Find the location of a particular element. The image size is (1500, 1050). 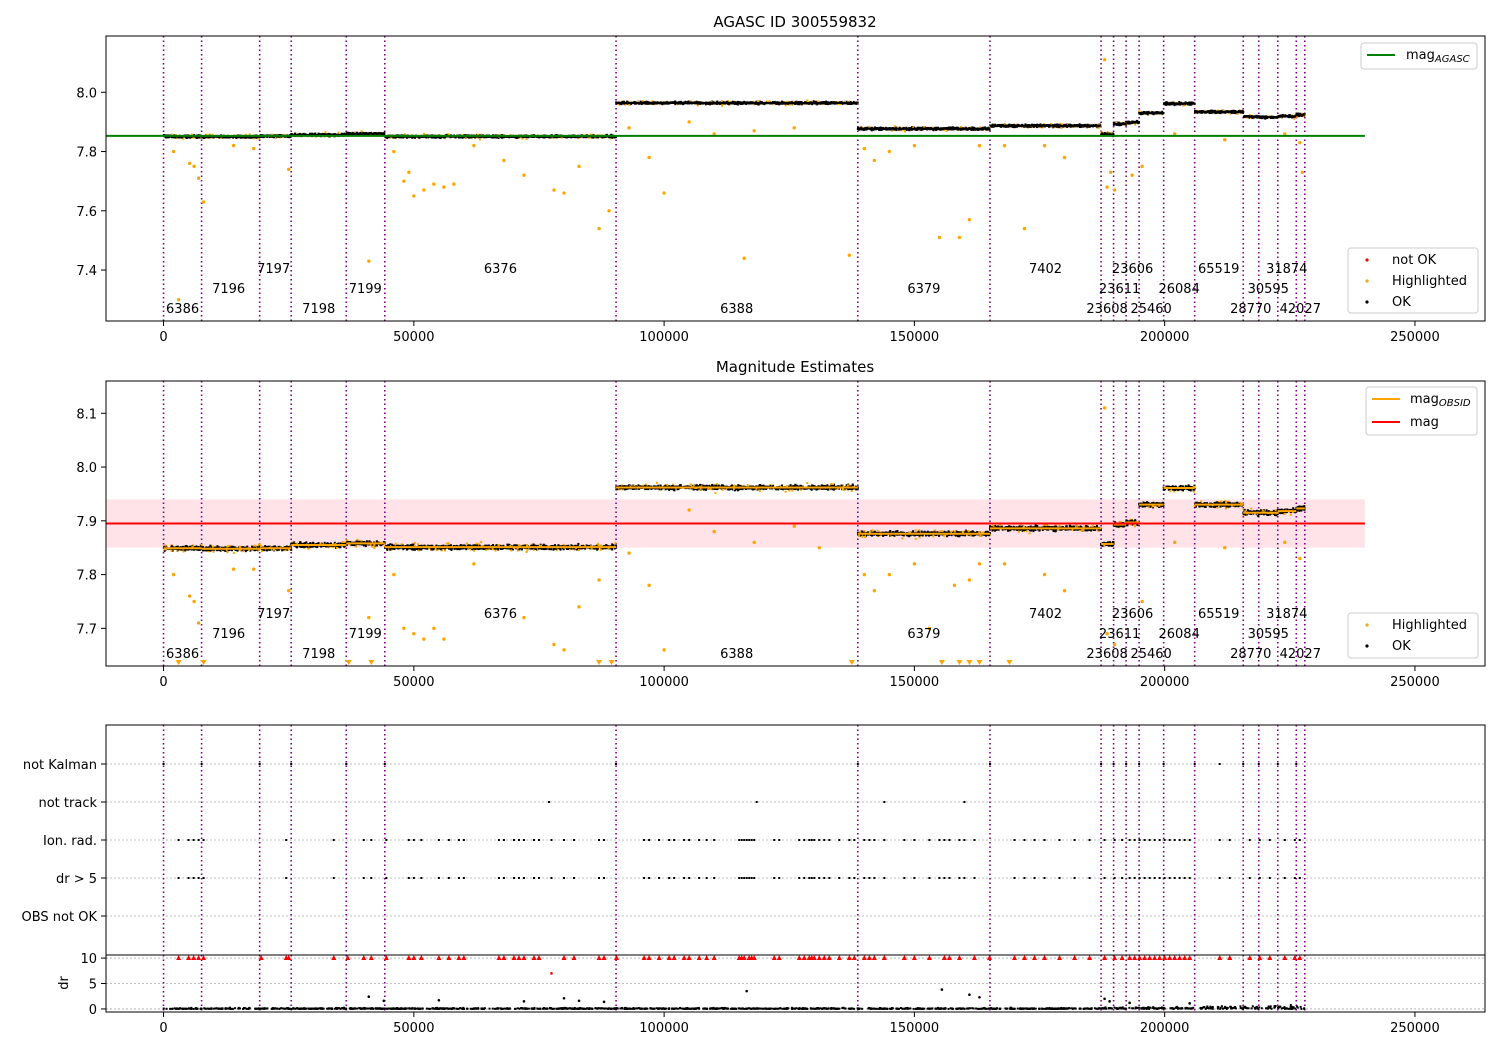

p1-obsid-label: 23611 is located at coordinates (1119, 289).